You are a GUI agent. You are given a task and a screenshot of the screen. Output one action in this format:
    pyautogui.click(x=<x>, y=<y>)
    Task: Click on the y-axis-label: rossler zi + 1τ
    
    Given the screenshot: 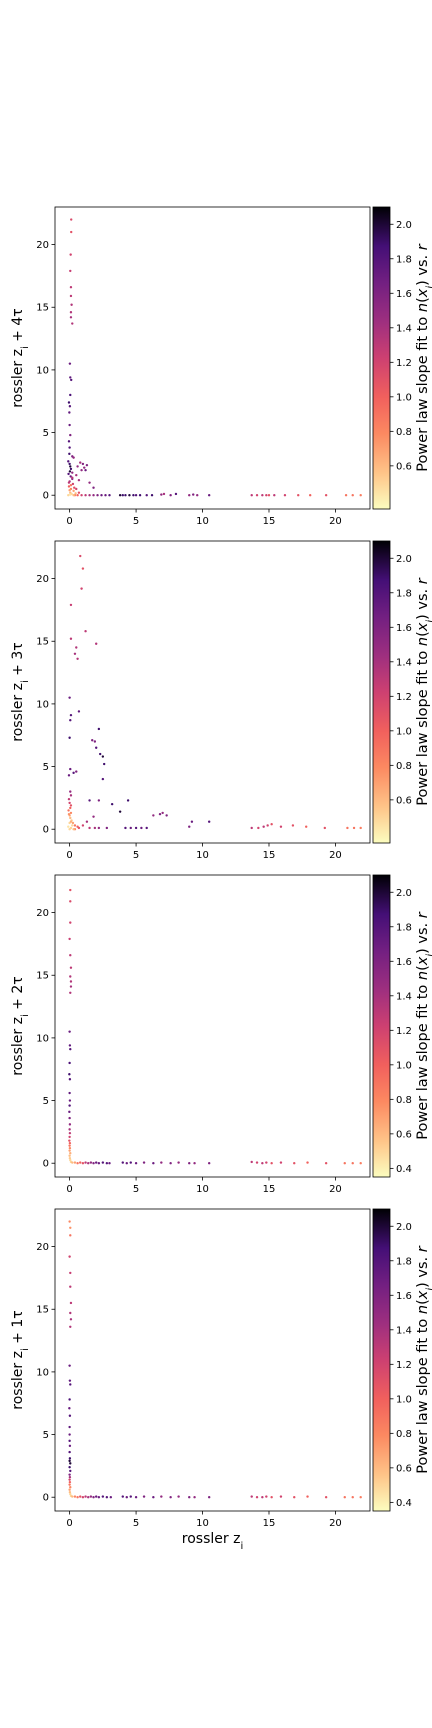 What is the action you would take?
    pyautogui.click(x=20, y=1359)
    